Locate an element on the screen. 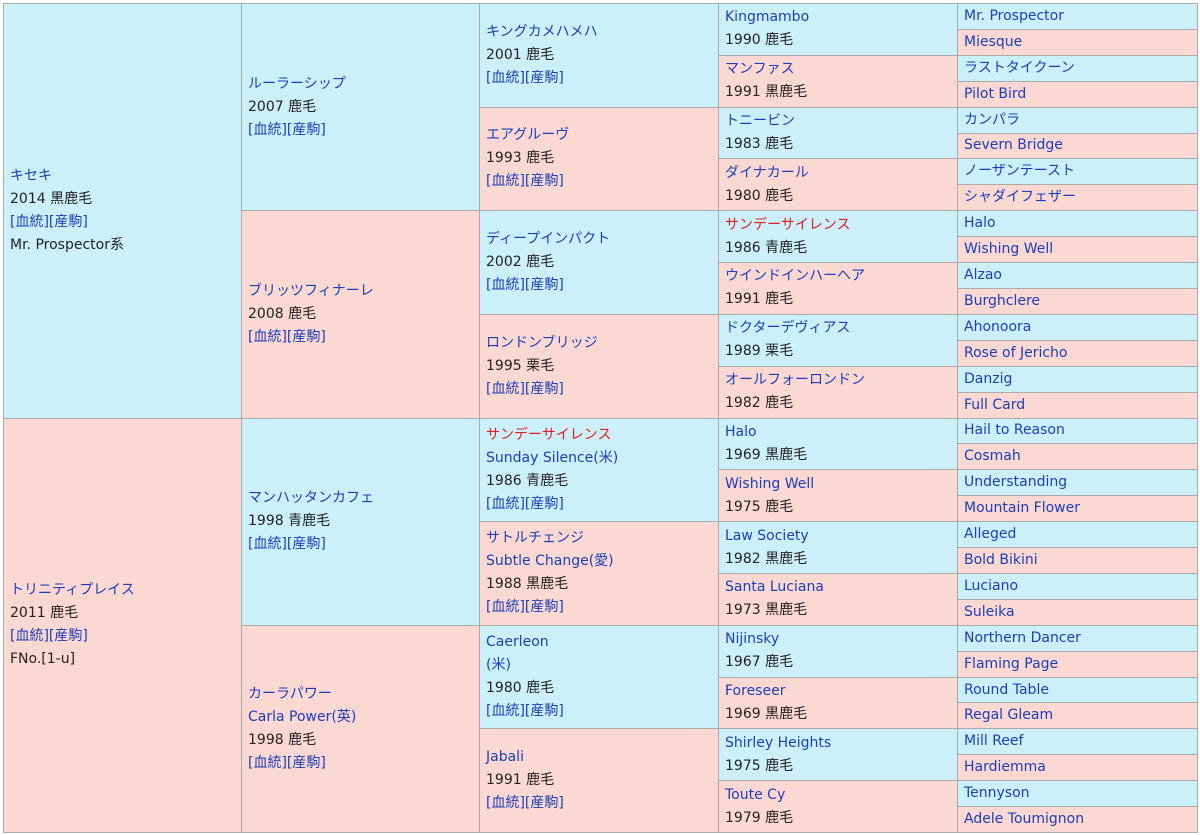 The width and height of the screenshot is (1200, 835). dam-dam-dam-links: [血統][産駒] is located at coordinates (525, 803).